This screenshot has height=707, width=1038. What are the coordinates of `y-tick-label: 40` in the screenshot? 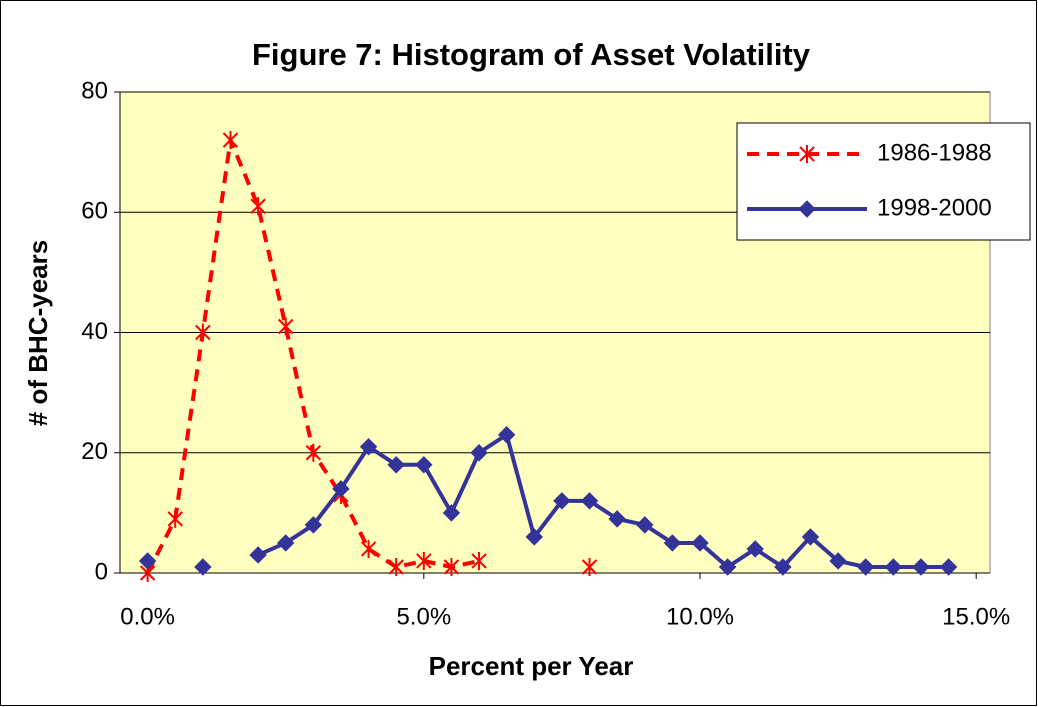 It's located at (94, 331).